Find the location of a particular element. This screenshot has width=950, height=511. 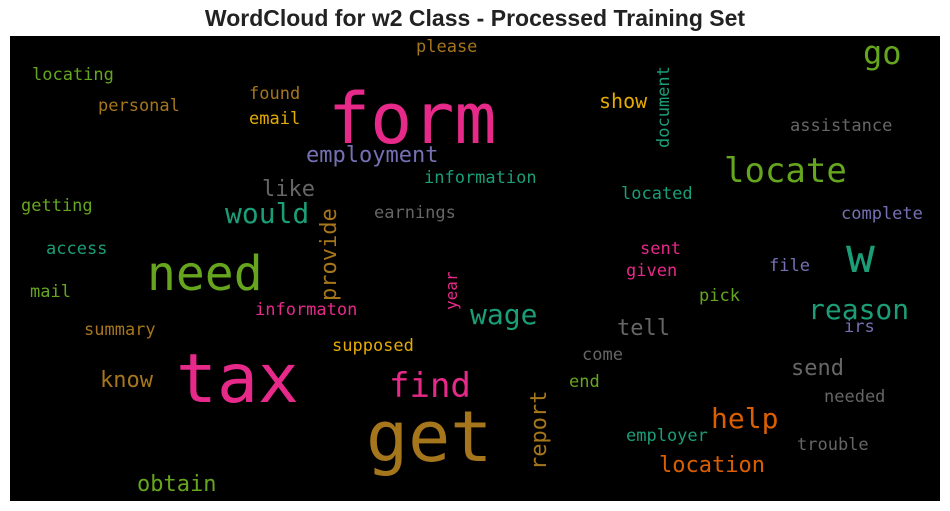

word-irs: irs is located at coordinates (859, 327).